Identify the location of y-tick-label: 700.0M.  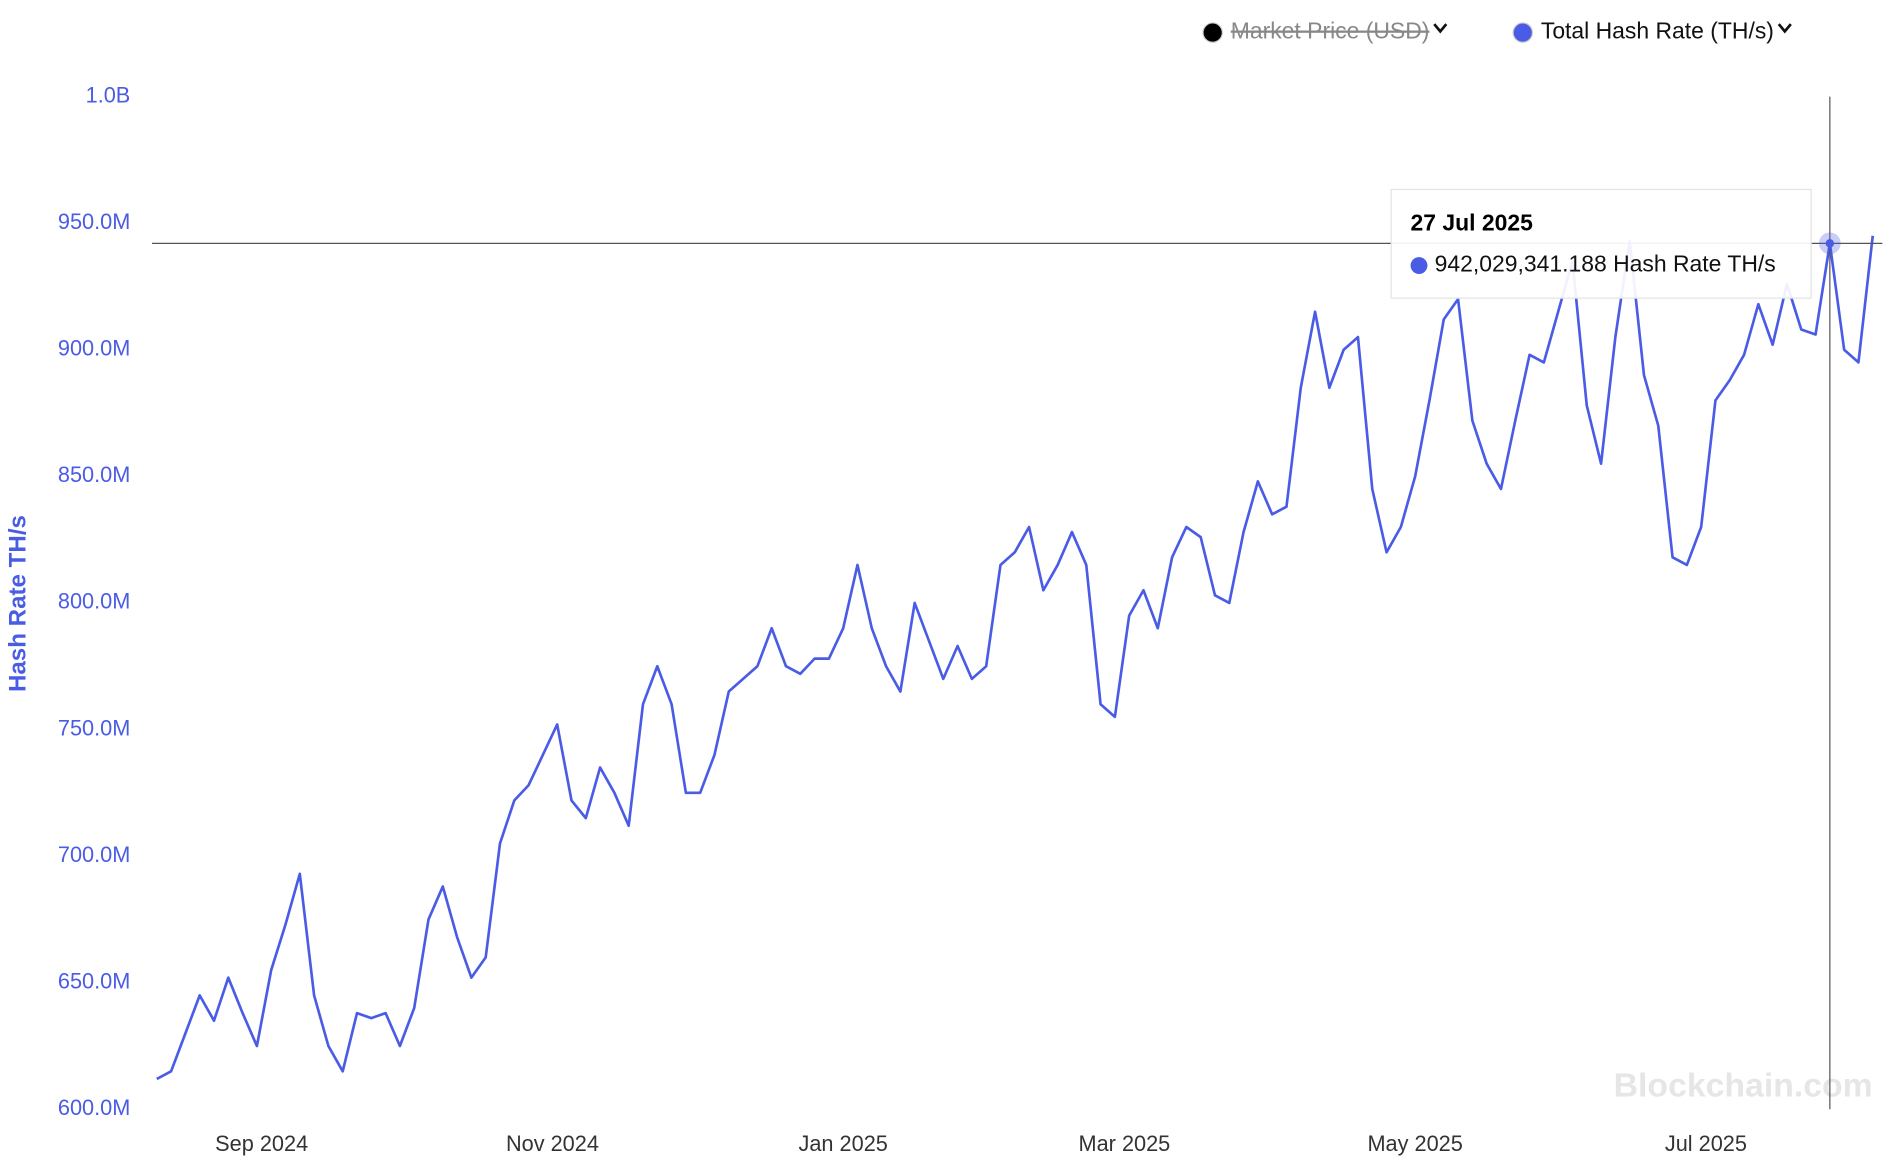
(94, 854).